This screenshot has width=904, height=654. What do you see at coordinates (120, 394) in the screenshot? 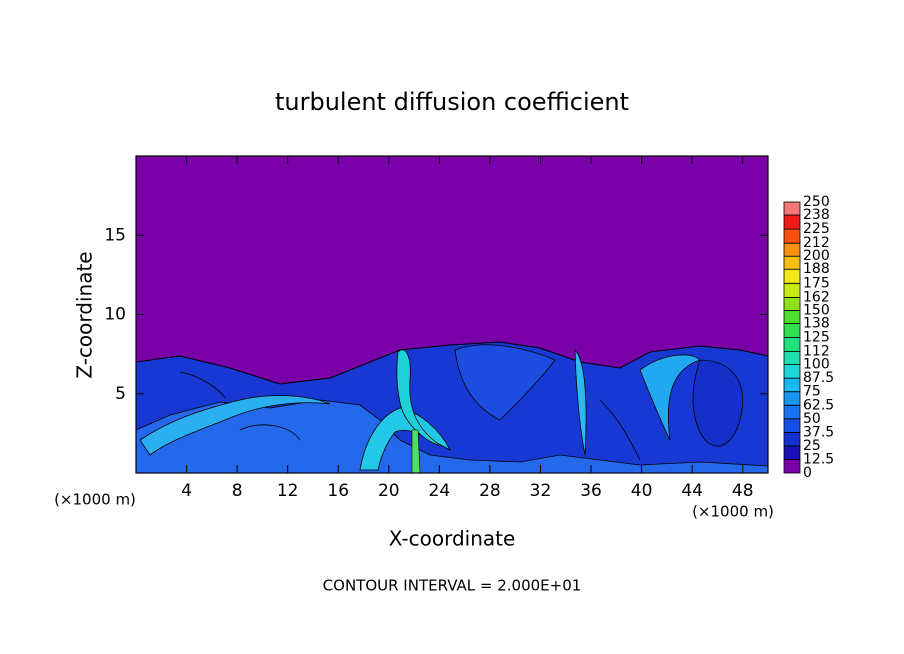
I see `y-tick-label: 5` at bounding box center [120, 394].